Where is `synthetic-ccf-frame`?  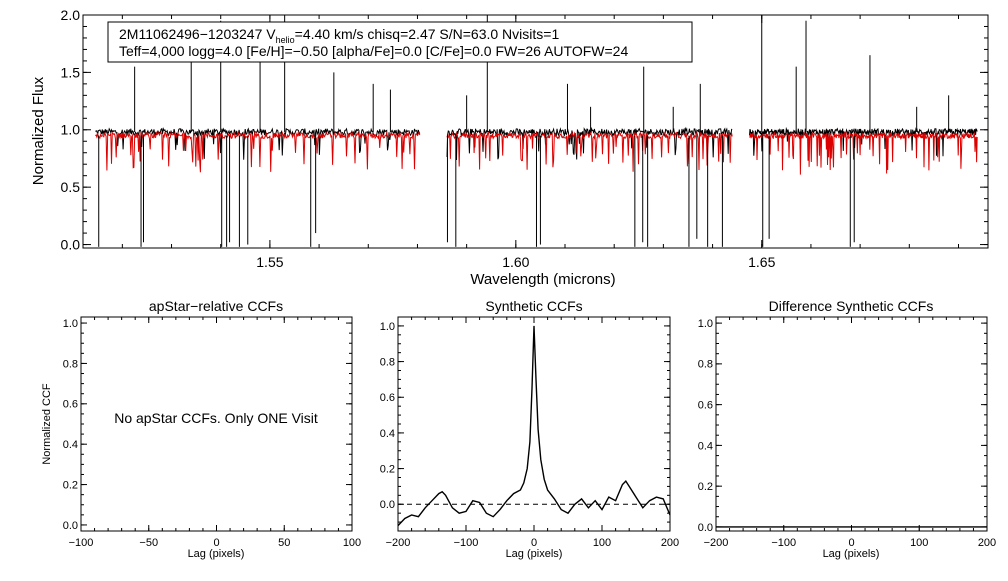 synthetic-ccf-frame is located at coordinates (534, 424).